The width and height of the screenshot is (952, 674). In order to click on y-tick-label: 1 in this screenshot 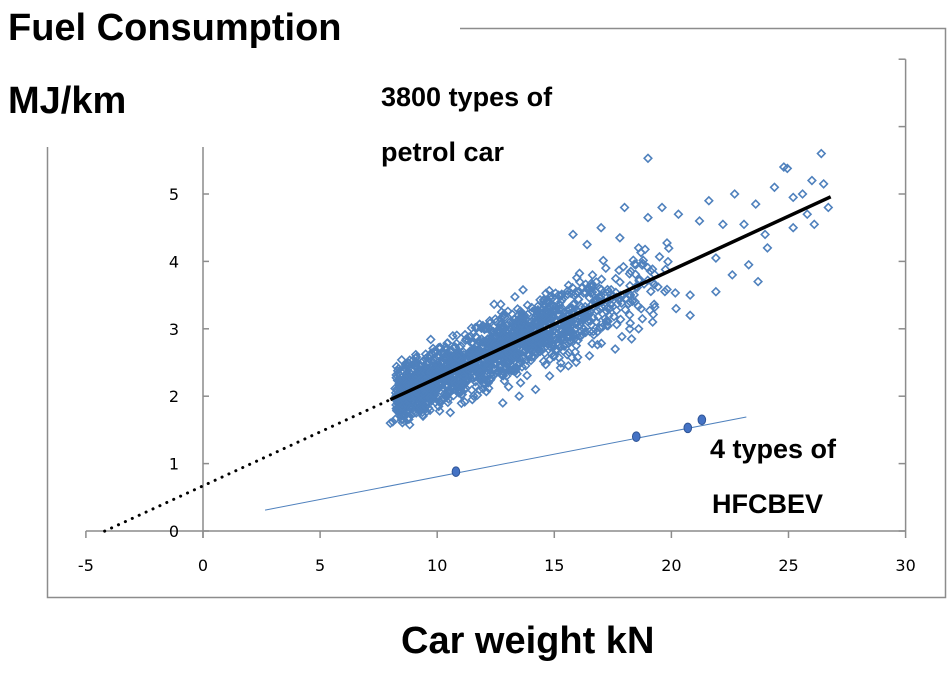, I will do `click(174, 464)`.